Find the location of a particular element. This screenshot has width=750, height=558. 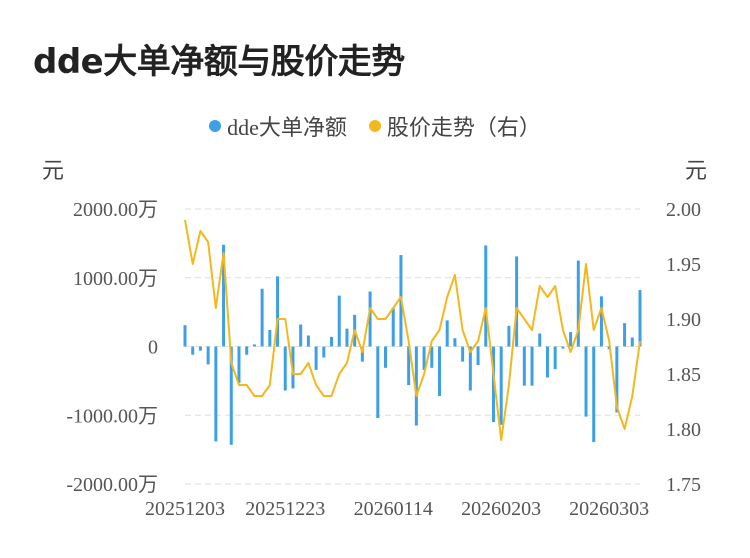

right-tick-label: 2.00 is located at coordinates (683, 210).